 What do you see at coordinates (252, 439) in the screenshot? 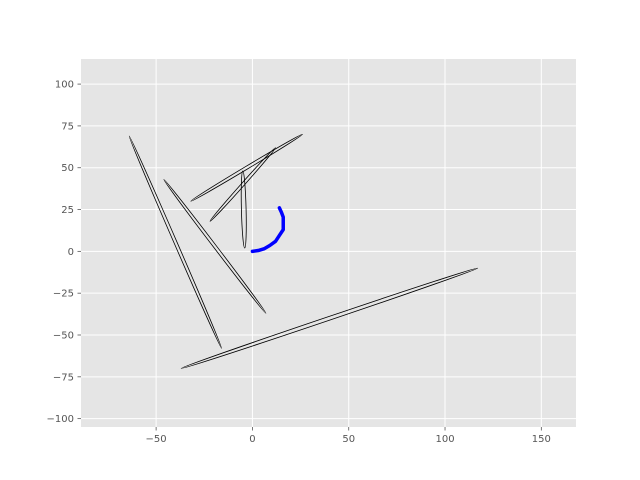
I see `x-tick-label: 0` at bounding box center [252, 439].